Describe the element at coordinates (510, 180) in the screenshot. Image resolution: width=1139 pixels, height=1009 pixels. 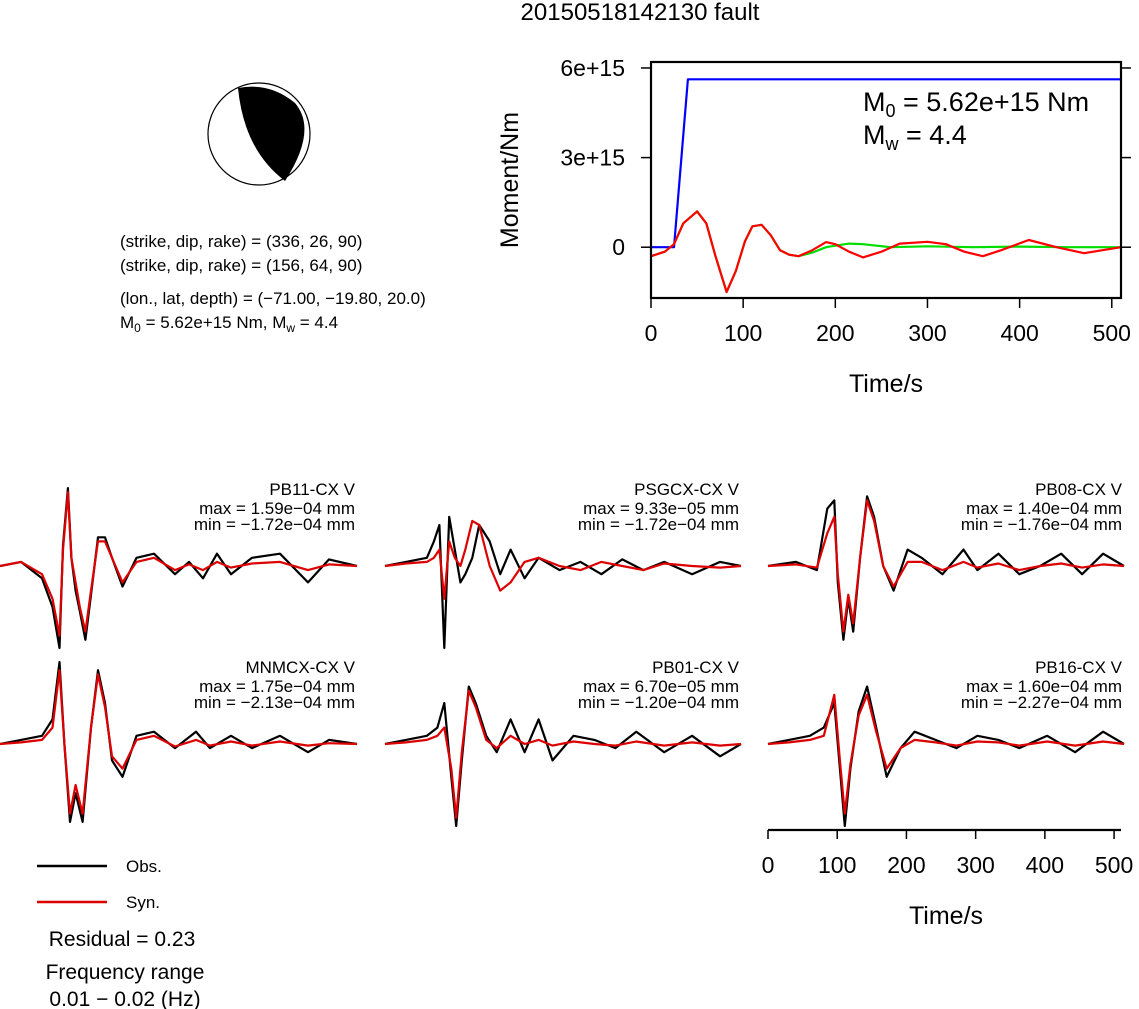
I see `moment-y-axis-label: Moment/Nm` at that location.